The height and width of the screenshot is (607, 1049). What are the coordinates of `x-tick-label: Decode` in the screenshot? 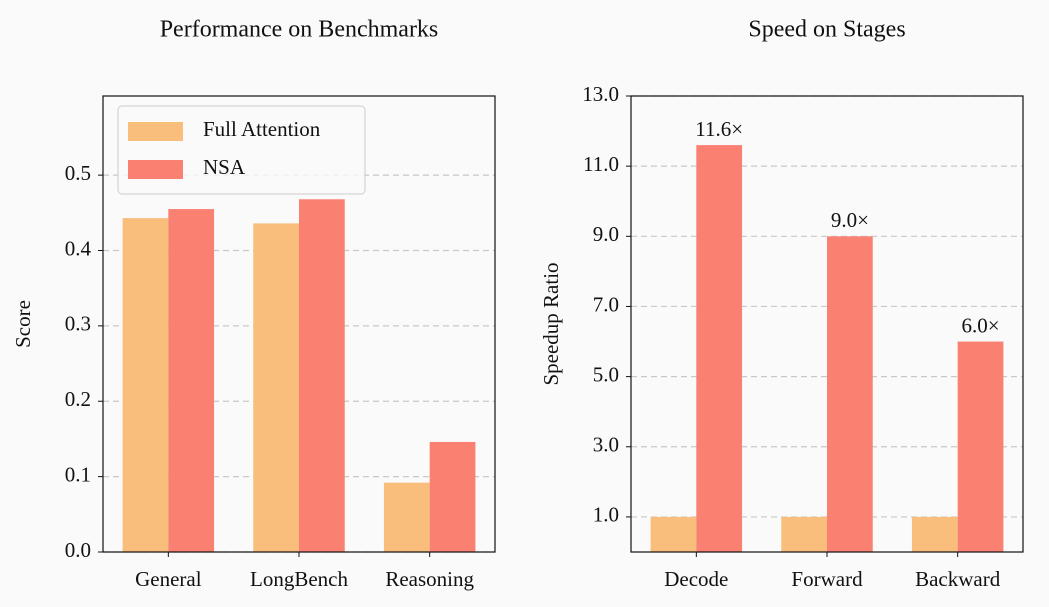 It's located at (696, 579).